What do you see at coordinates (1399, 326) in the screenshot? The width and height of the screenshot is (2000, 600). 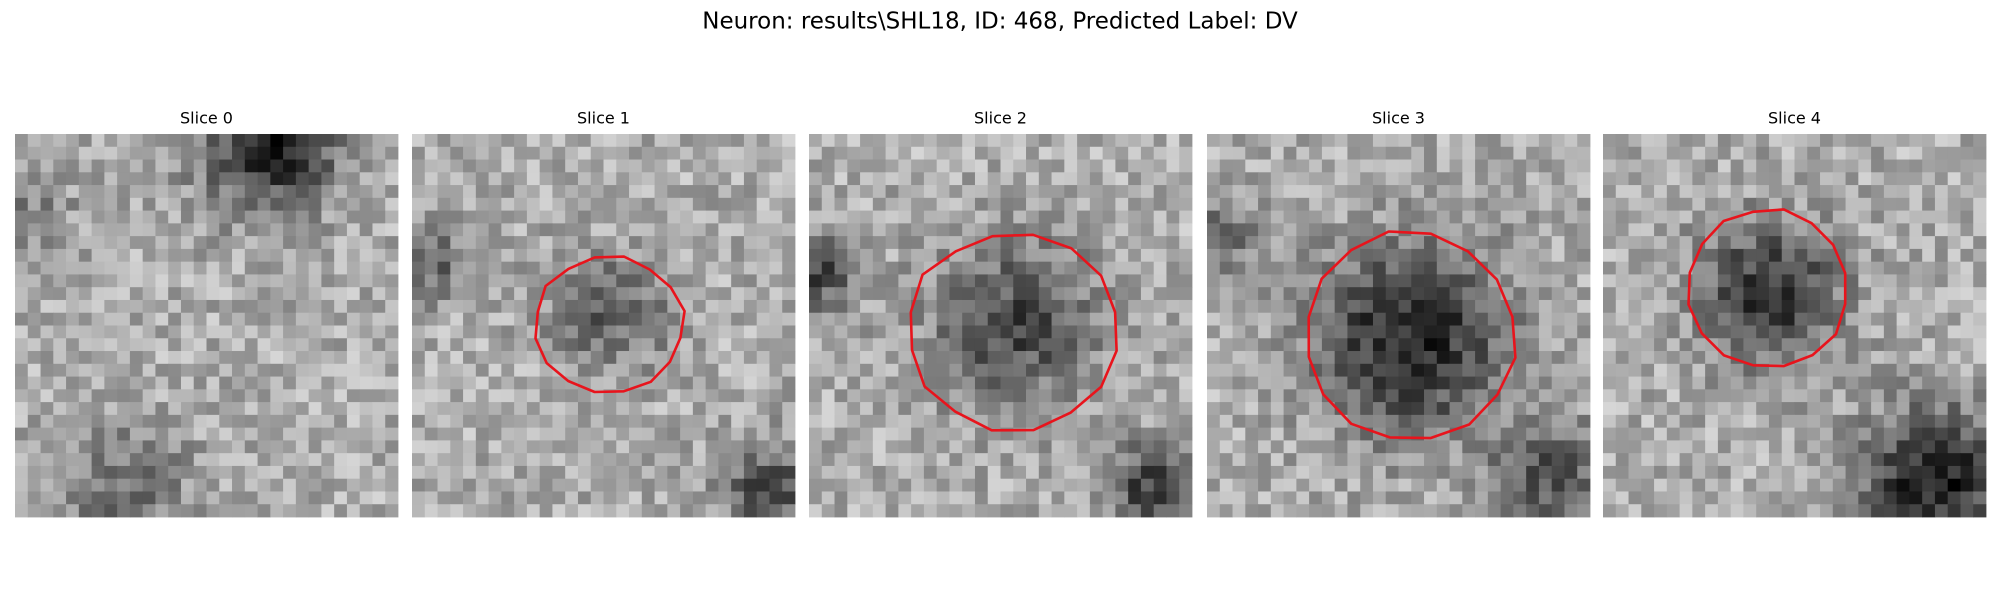 I see `slice-image` at bounding box center [1399, 326].